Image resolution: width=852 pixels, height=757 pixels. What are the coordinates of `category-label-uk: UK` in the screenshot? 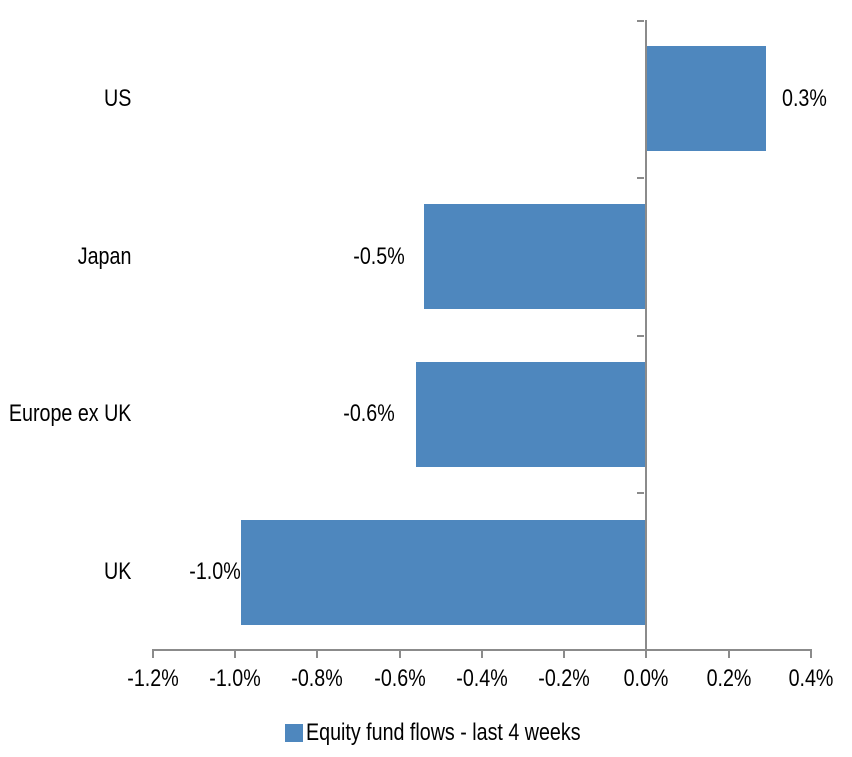 It's located at (117, 572).